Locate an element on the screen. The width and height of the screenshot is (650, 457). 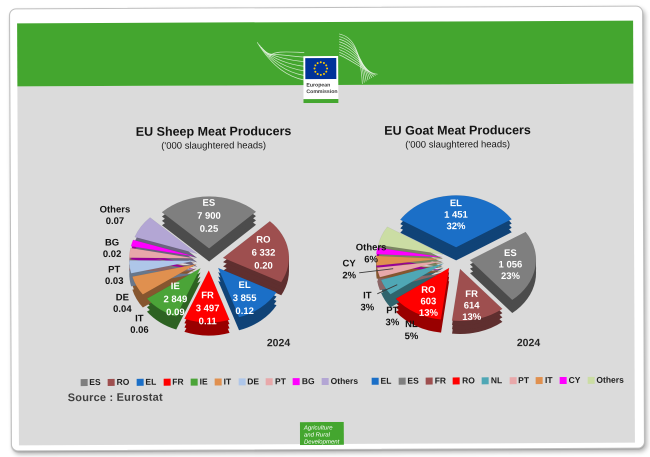
pie-slice-DE is located at coordinates (162, 267).